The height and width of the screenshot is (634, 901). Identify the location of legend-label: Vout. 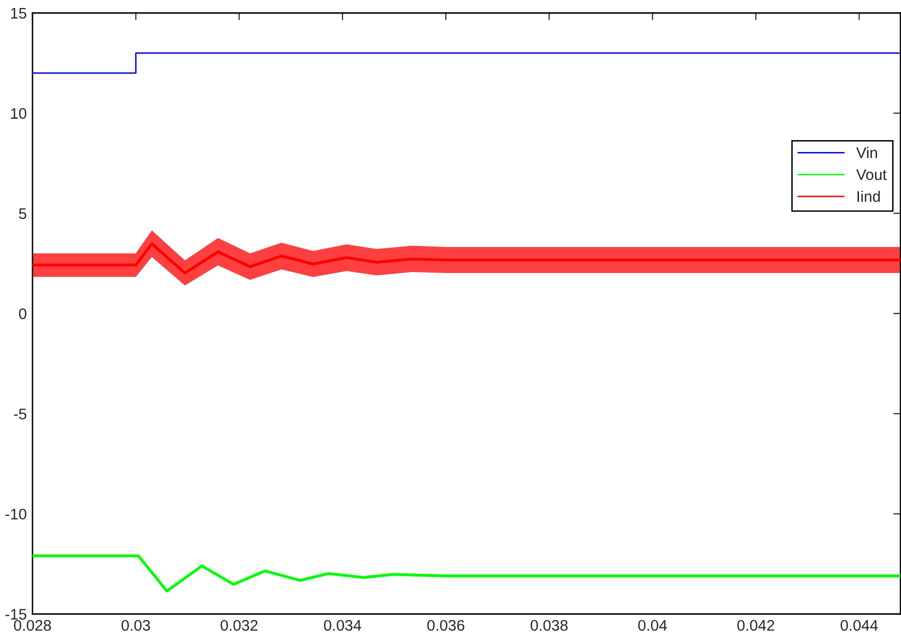
(871, 174).